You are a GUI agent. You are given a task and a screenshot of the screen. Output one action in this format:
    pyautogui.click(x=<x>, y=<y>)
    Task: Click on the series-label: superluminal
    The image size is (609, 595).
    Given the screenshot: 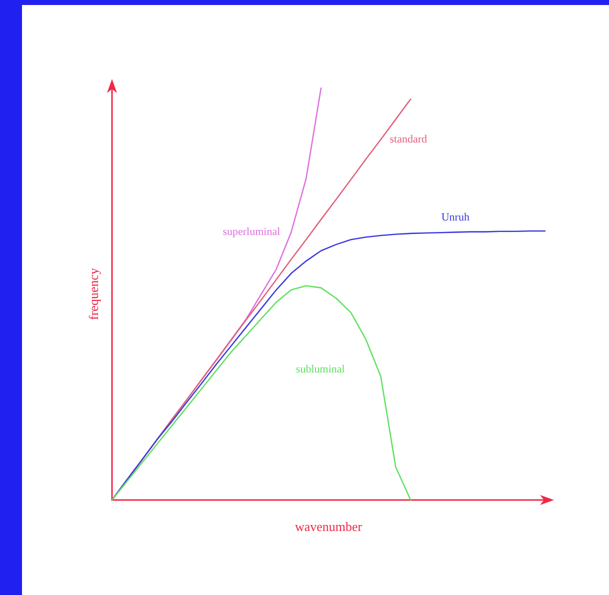 What is the action you would take?
    pyautogui.click(x=251, y=232)
    